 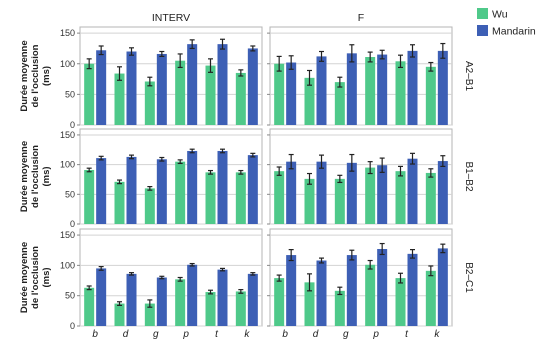 I want to click on legend-label: Mandarin, so click(x=514, y=32).